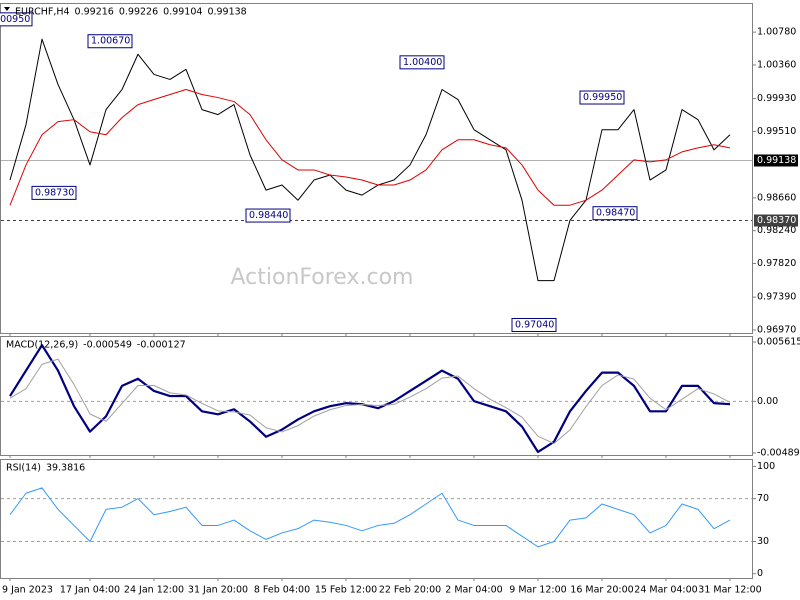 The image size is (800, 600). Describe the element at coordinates (473, 590) in the screenshot. I see `x-tick-label: 2 Mar 04:00` at that location.